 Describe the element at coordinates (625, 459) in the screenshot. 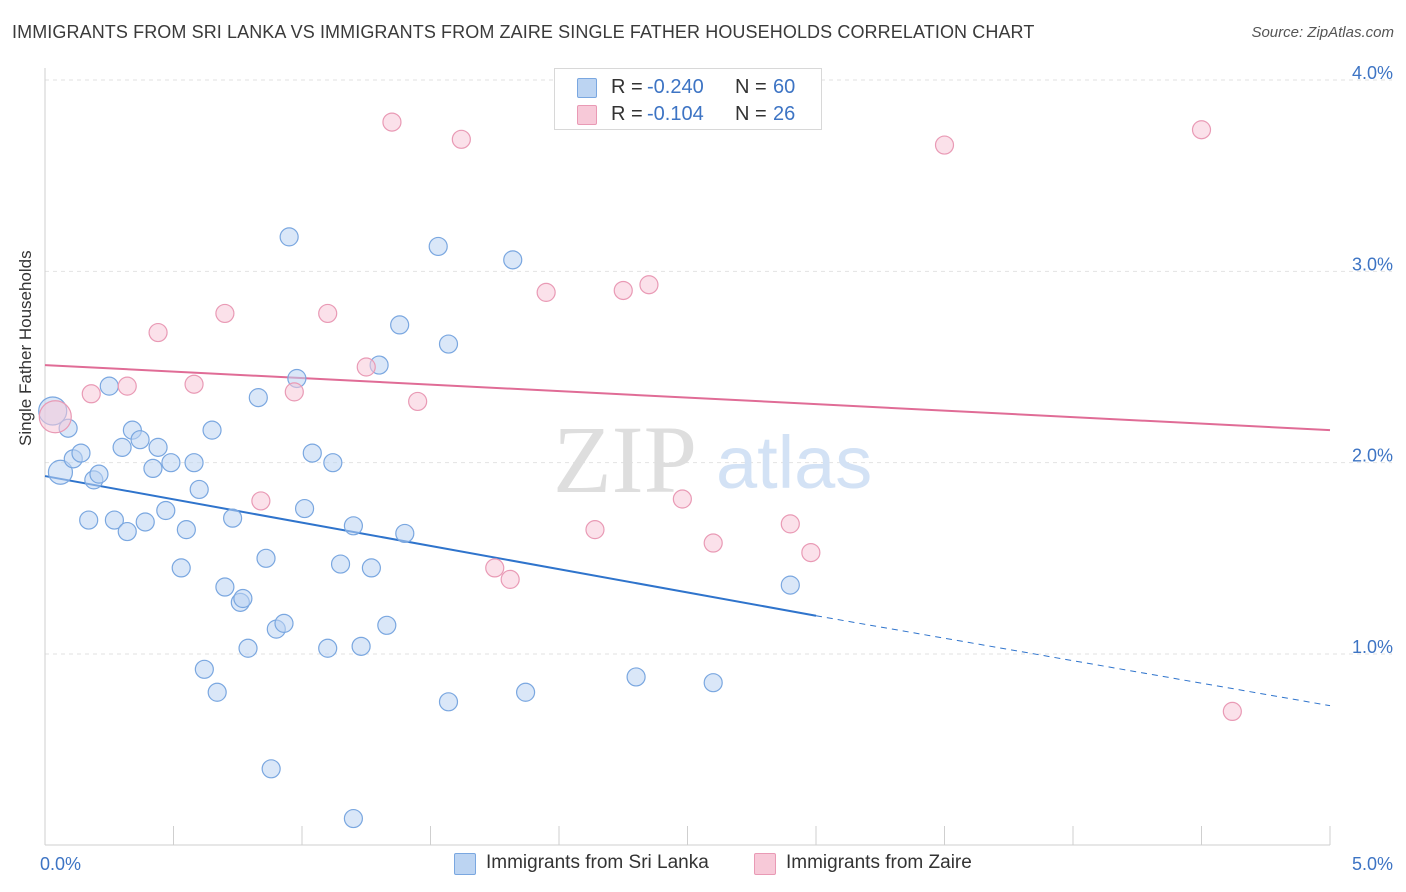

I see `watermark-zip: ZIP` at that location.